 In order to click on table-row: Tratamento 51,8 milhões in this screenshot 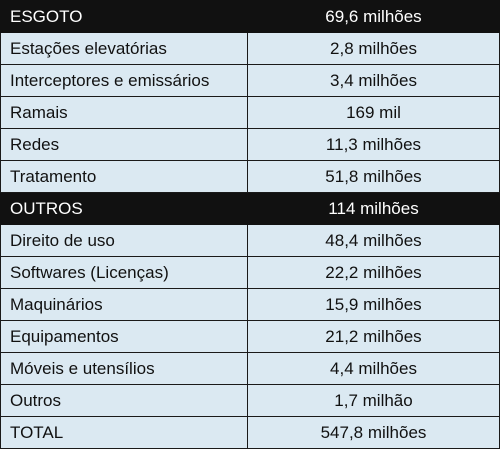, I will do `click(250, 176)`.